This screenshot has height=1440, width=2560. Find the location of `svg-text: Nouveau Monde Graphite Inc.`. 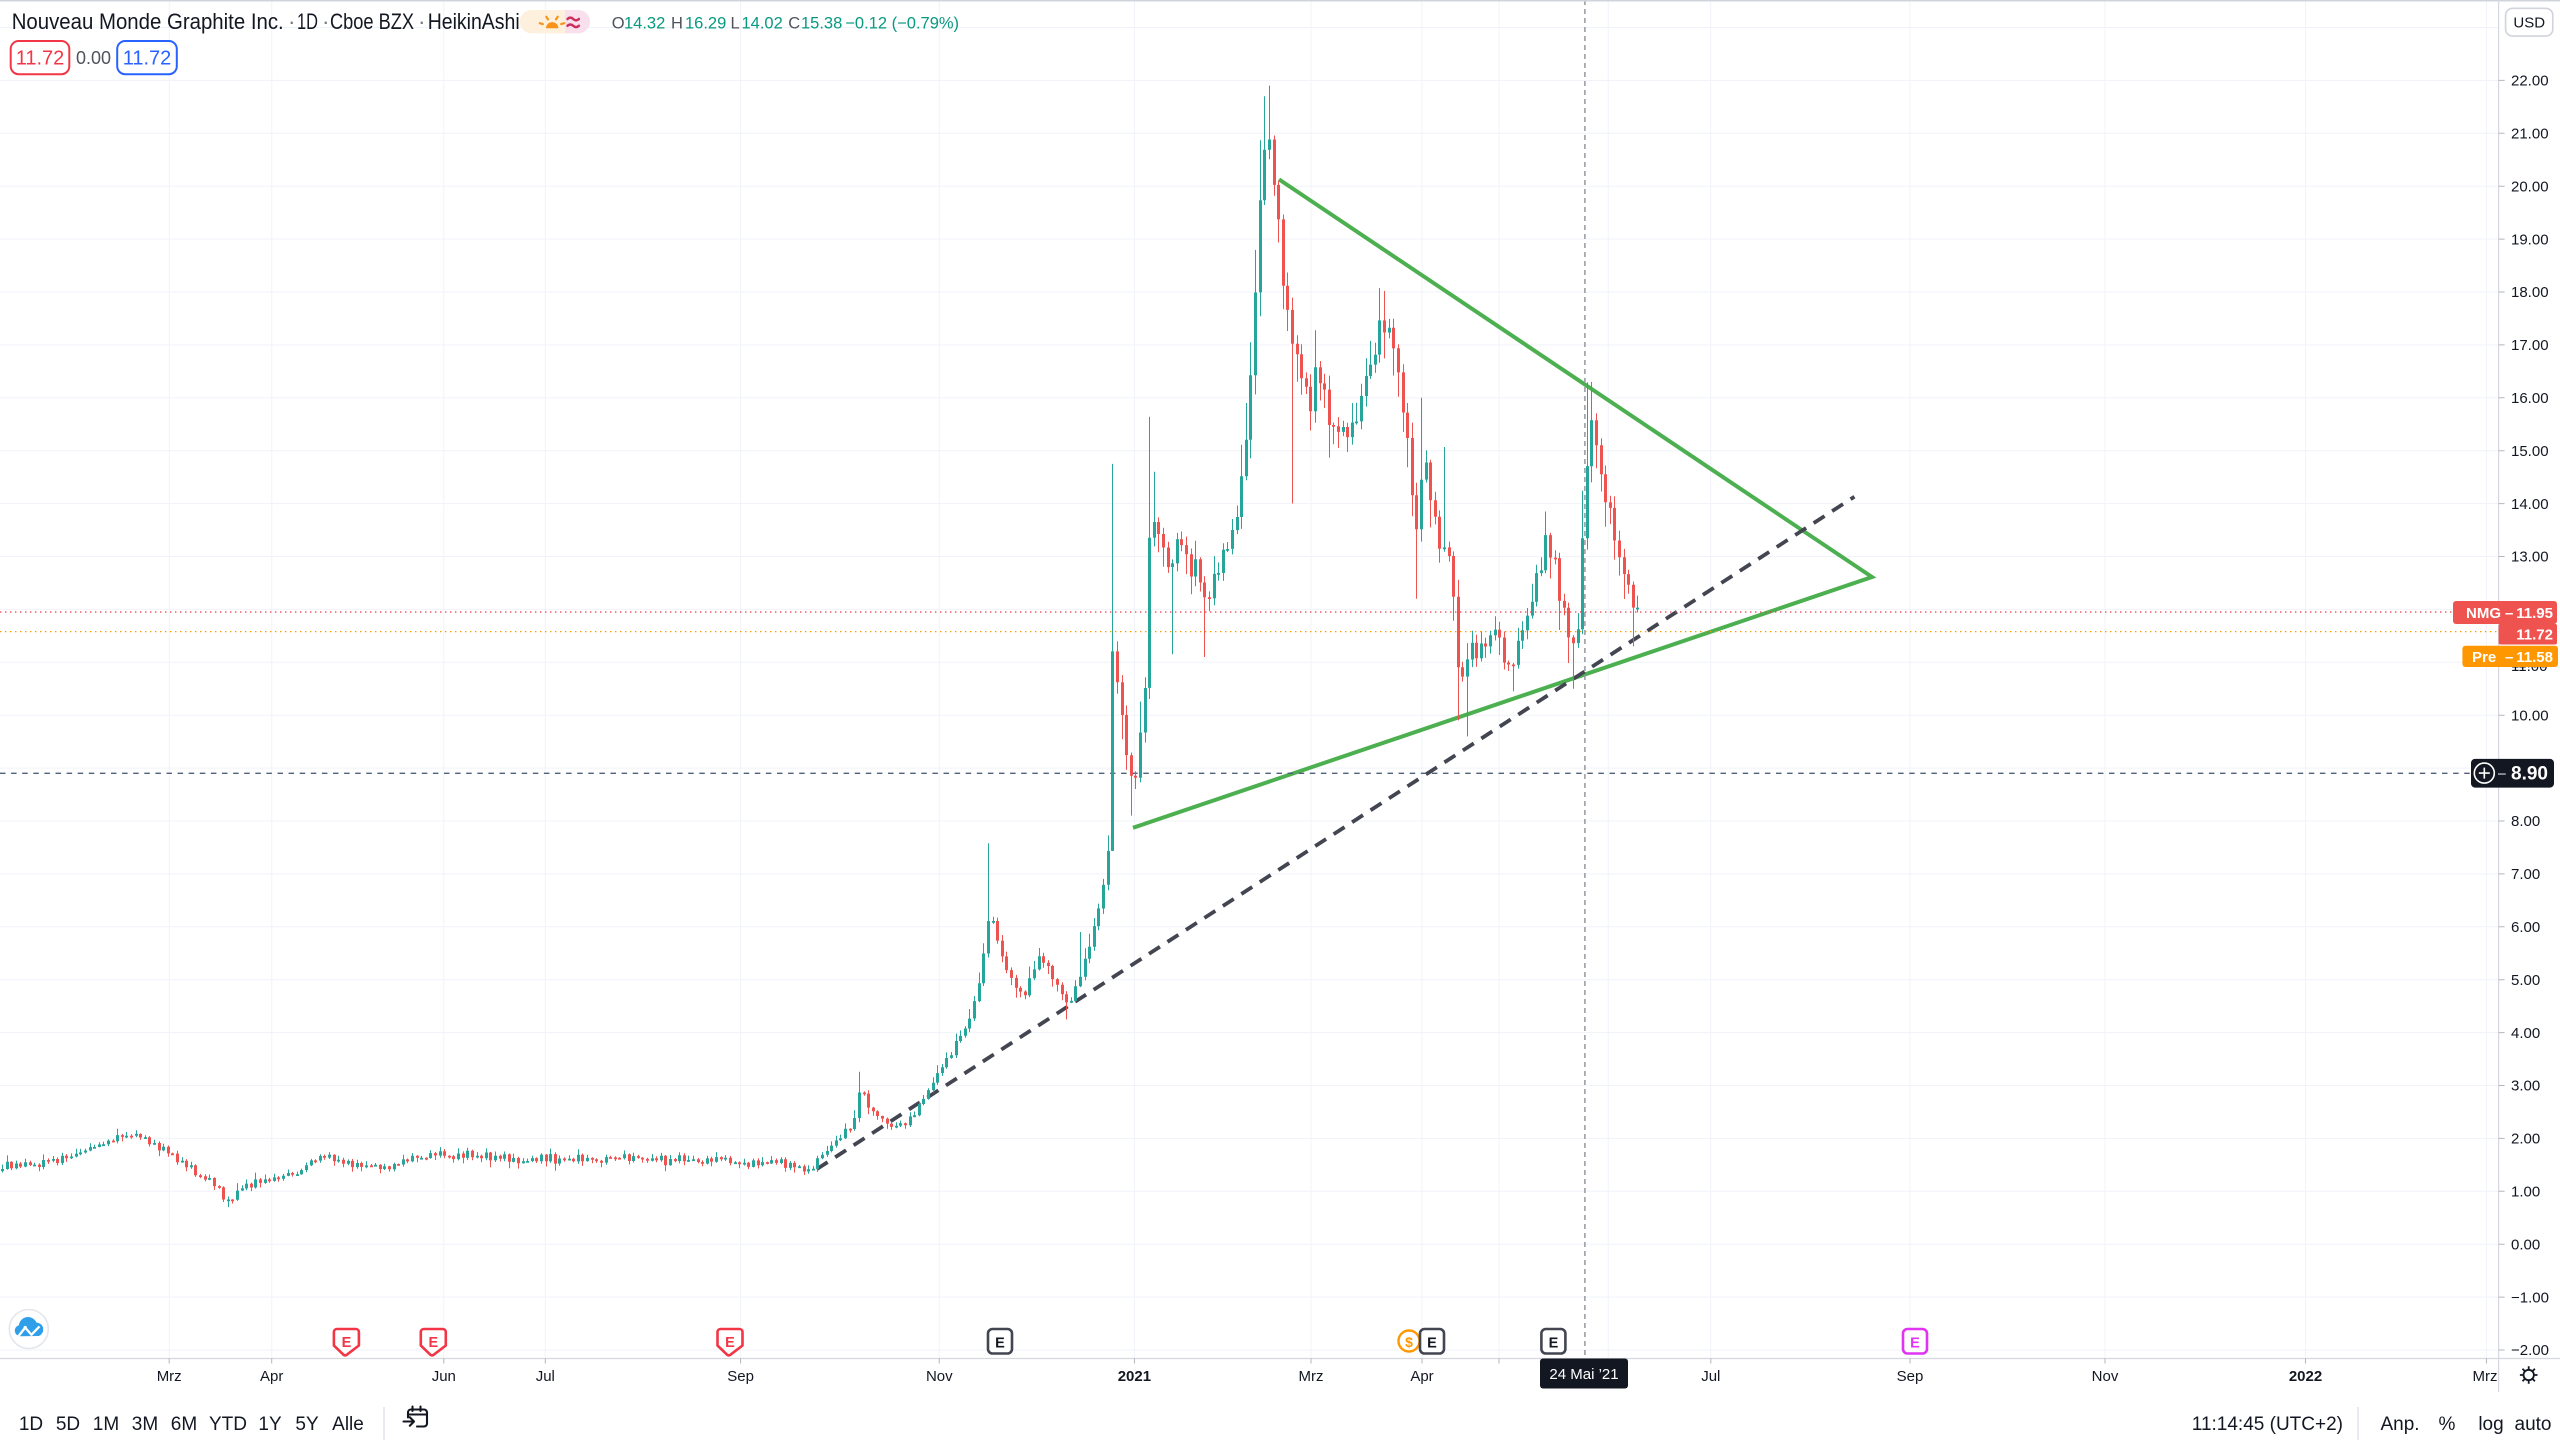

svg-text: Nouveau Monde Graphite Inc. is located at coordinates (148, 21).